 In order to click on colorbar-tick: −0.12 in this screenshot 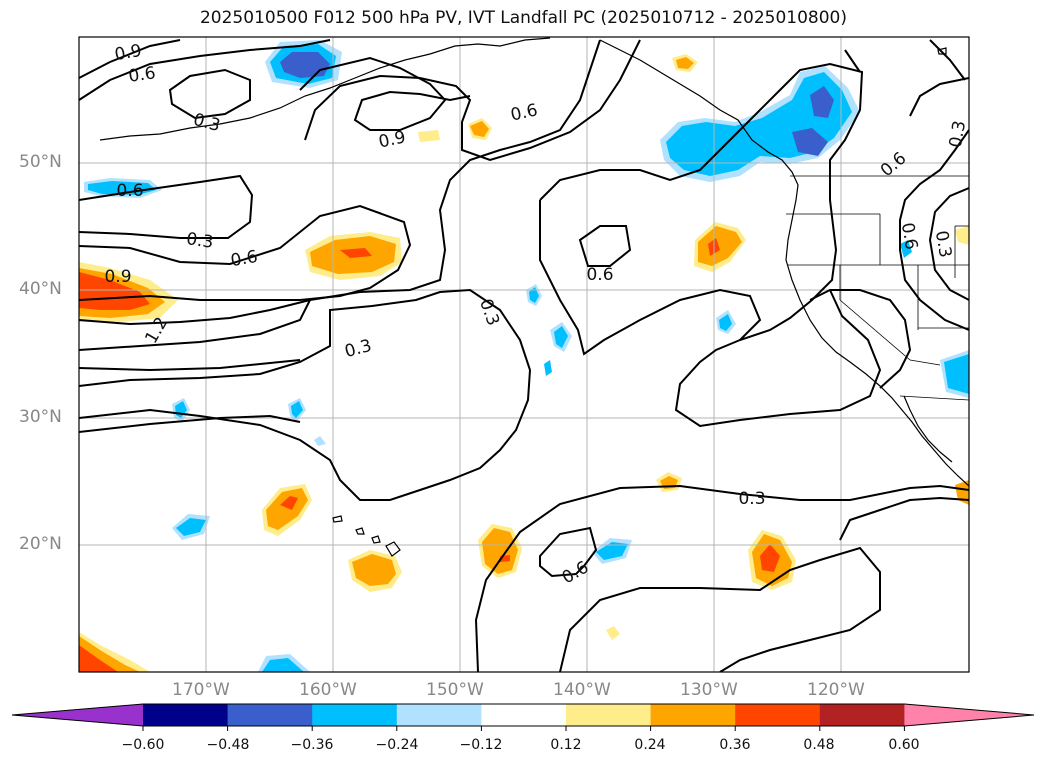, I will do `click(481, 745)`.